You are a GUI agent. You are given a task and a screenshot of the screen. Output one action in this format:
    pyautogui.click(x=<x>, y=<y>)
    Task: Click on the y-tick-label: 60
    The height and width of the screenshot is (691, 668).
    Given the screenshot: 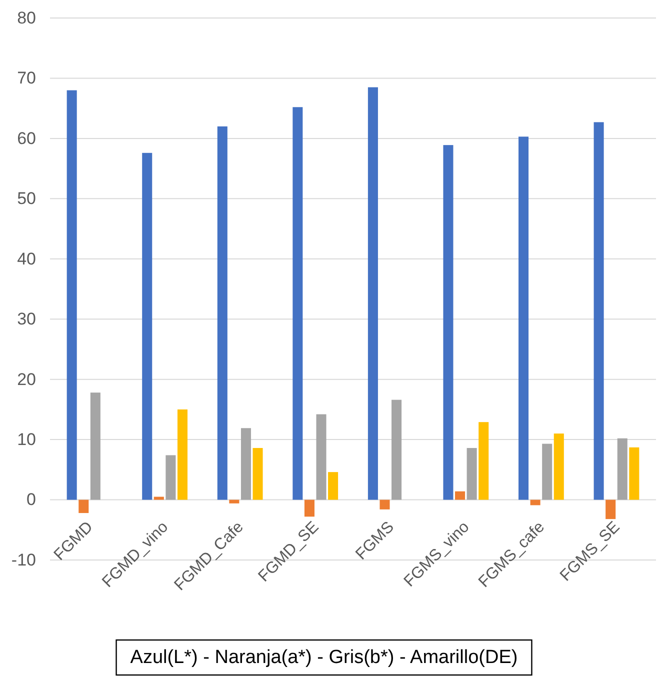 What is the action you would take?
    pyautogui.click(x=26, y=138)
    